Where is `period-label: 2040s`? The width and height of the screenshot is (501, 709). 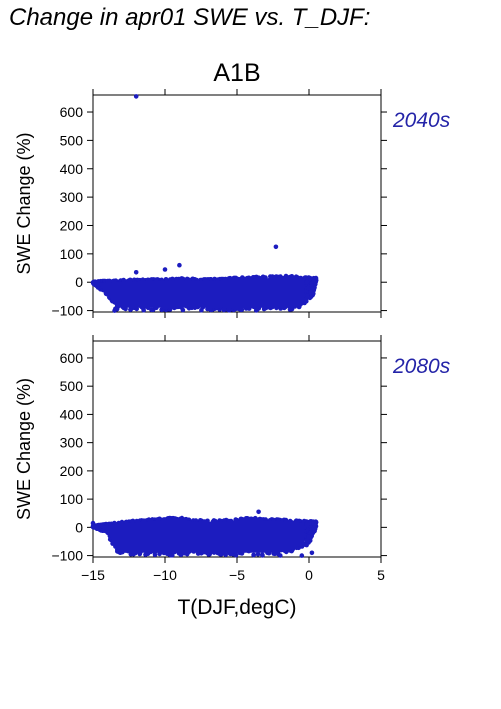 period-label: 2040s is located at coordinates (421, 120).